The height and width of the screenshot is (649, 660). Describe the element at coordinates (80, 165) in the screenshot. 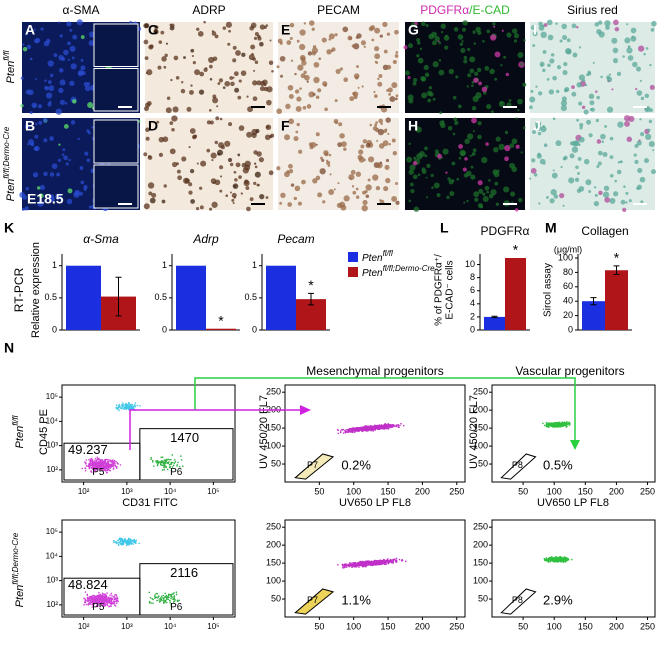

I see `micrograph: B` at that location.